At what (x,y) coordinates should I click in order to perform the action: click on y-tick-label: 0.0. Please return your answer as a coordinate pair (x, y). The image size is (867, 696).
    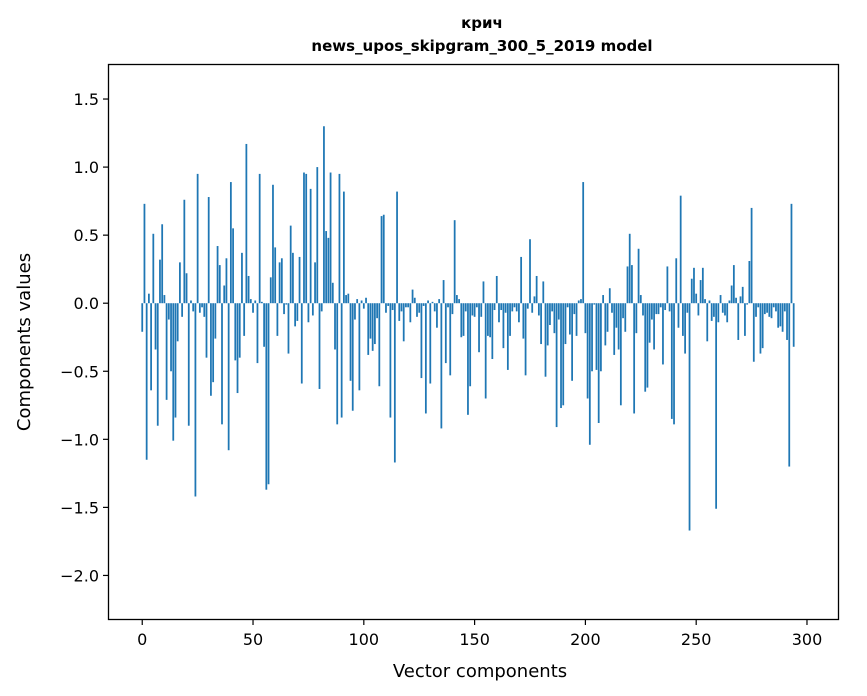
    Looking at the image, I should click on (86, 303).